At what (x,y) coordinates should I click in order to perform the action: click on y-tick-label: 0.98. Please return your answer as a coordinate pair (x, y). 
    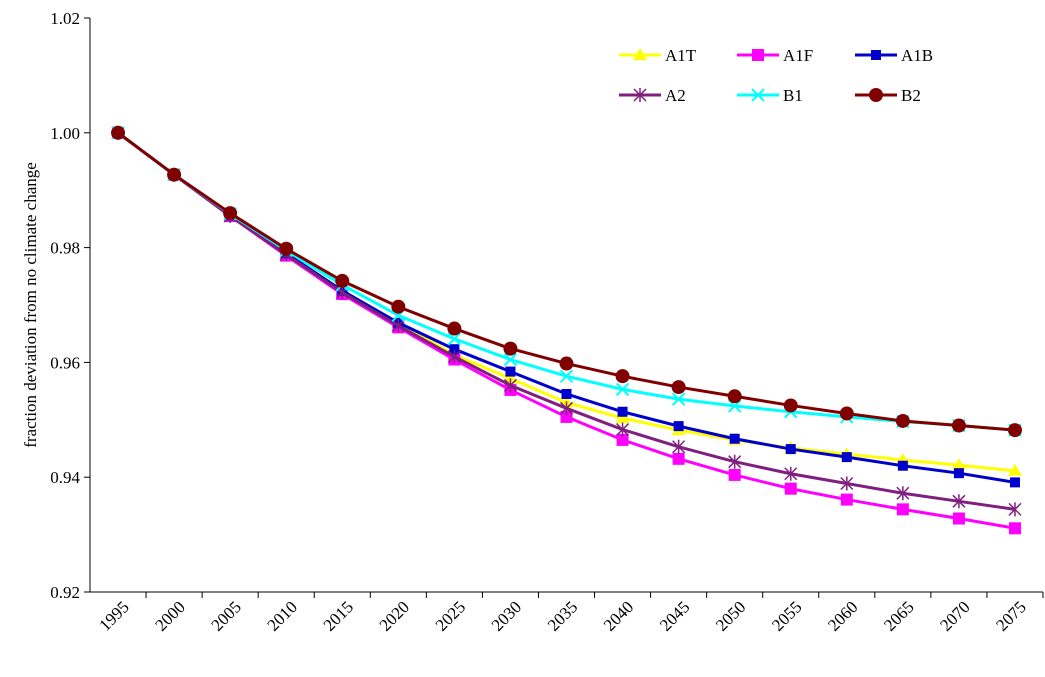
    Looking at the image, I should click on (65, 248).